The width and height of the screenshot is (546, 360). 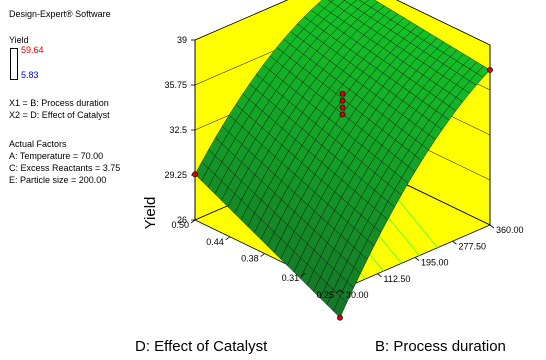 What do you see at coordinates (397, 279) in the screenshot?
I see `x-tick-label: 112.50` at bounding box center [397, 279].